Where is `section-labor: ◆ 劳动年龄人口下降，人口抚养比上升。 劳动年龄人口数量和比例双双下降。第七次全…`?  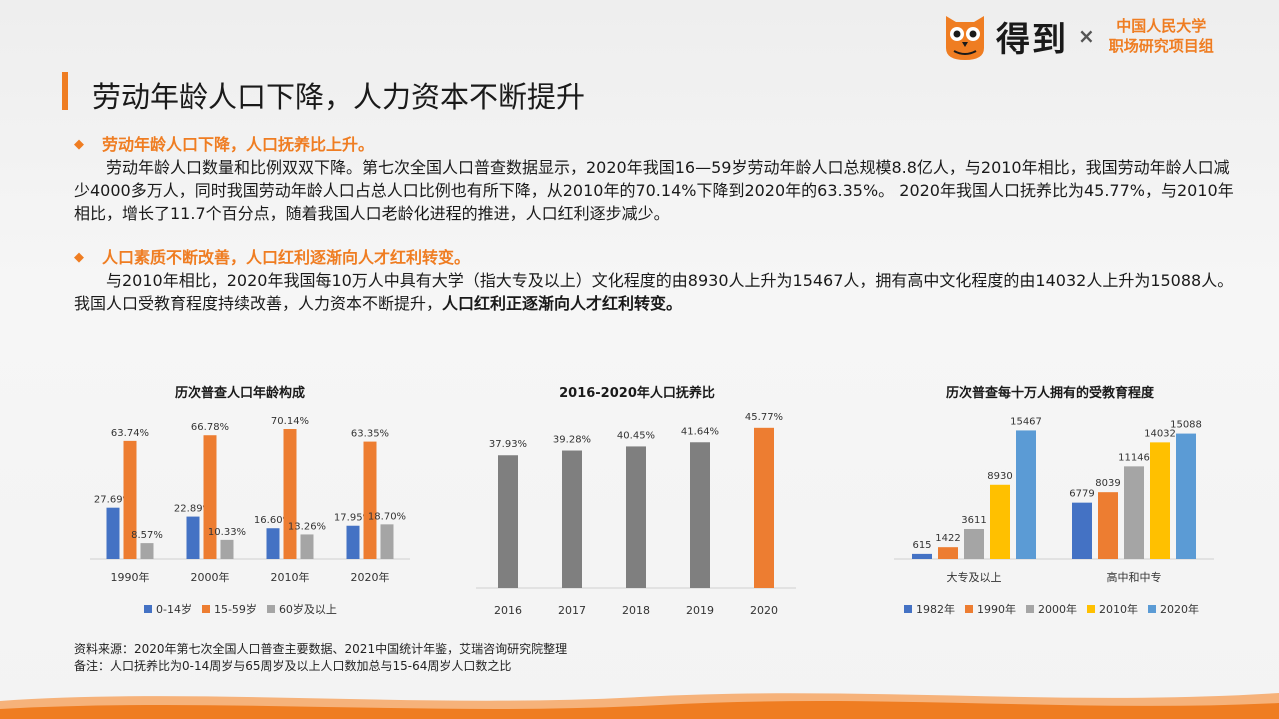 section-labor: ◆ 劳动年龄人口下降，人口抚养比上升。 劳动年龄人口数量和比例双双下降。第七次全… is located at coordinates (656, 179).